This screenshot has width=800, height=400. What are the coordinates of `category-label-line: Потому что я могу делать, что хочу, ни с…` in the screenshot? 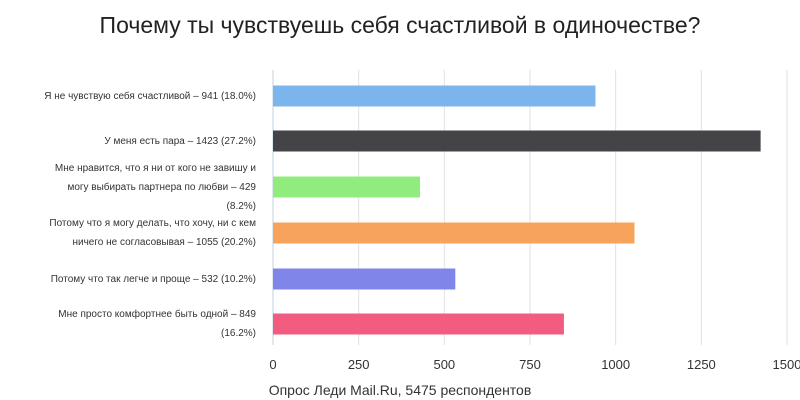 It's located at (152, 223).